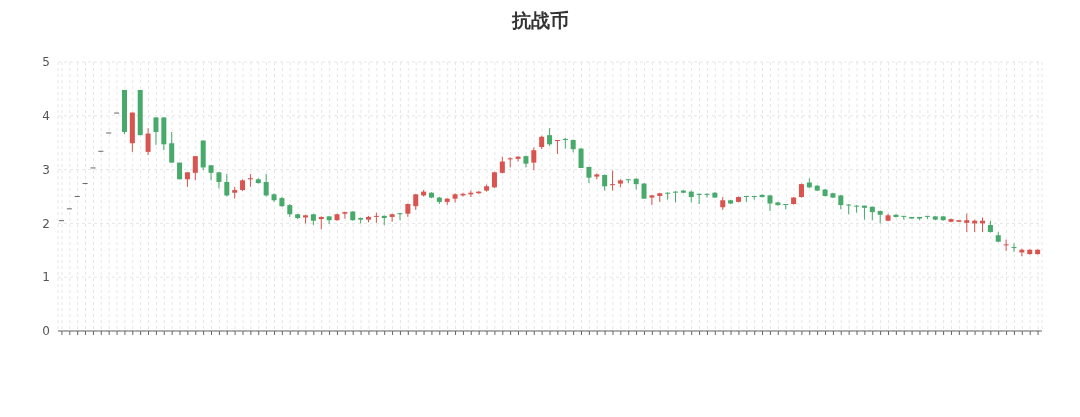 This screenshot has width=1080, height=417. I want to click on y-tick-label: 4, so click(46, 116).